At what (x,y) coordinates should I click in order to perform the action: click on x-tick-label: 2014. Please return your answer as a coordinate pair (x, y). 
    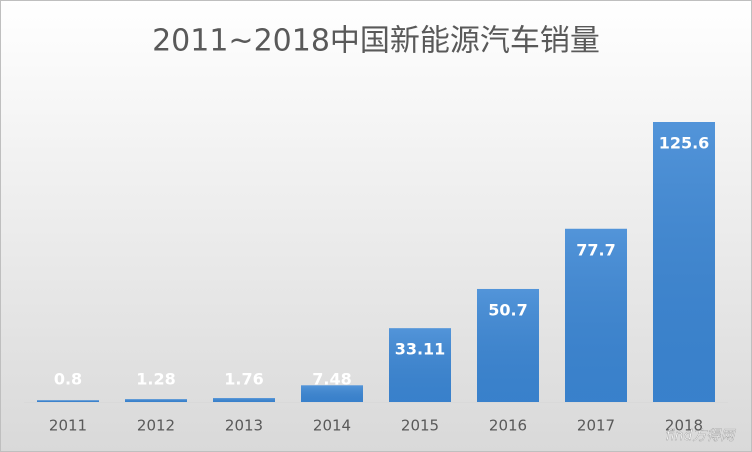
    Looking at the image, I should click on (332, 426).